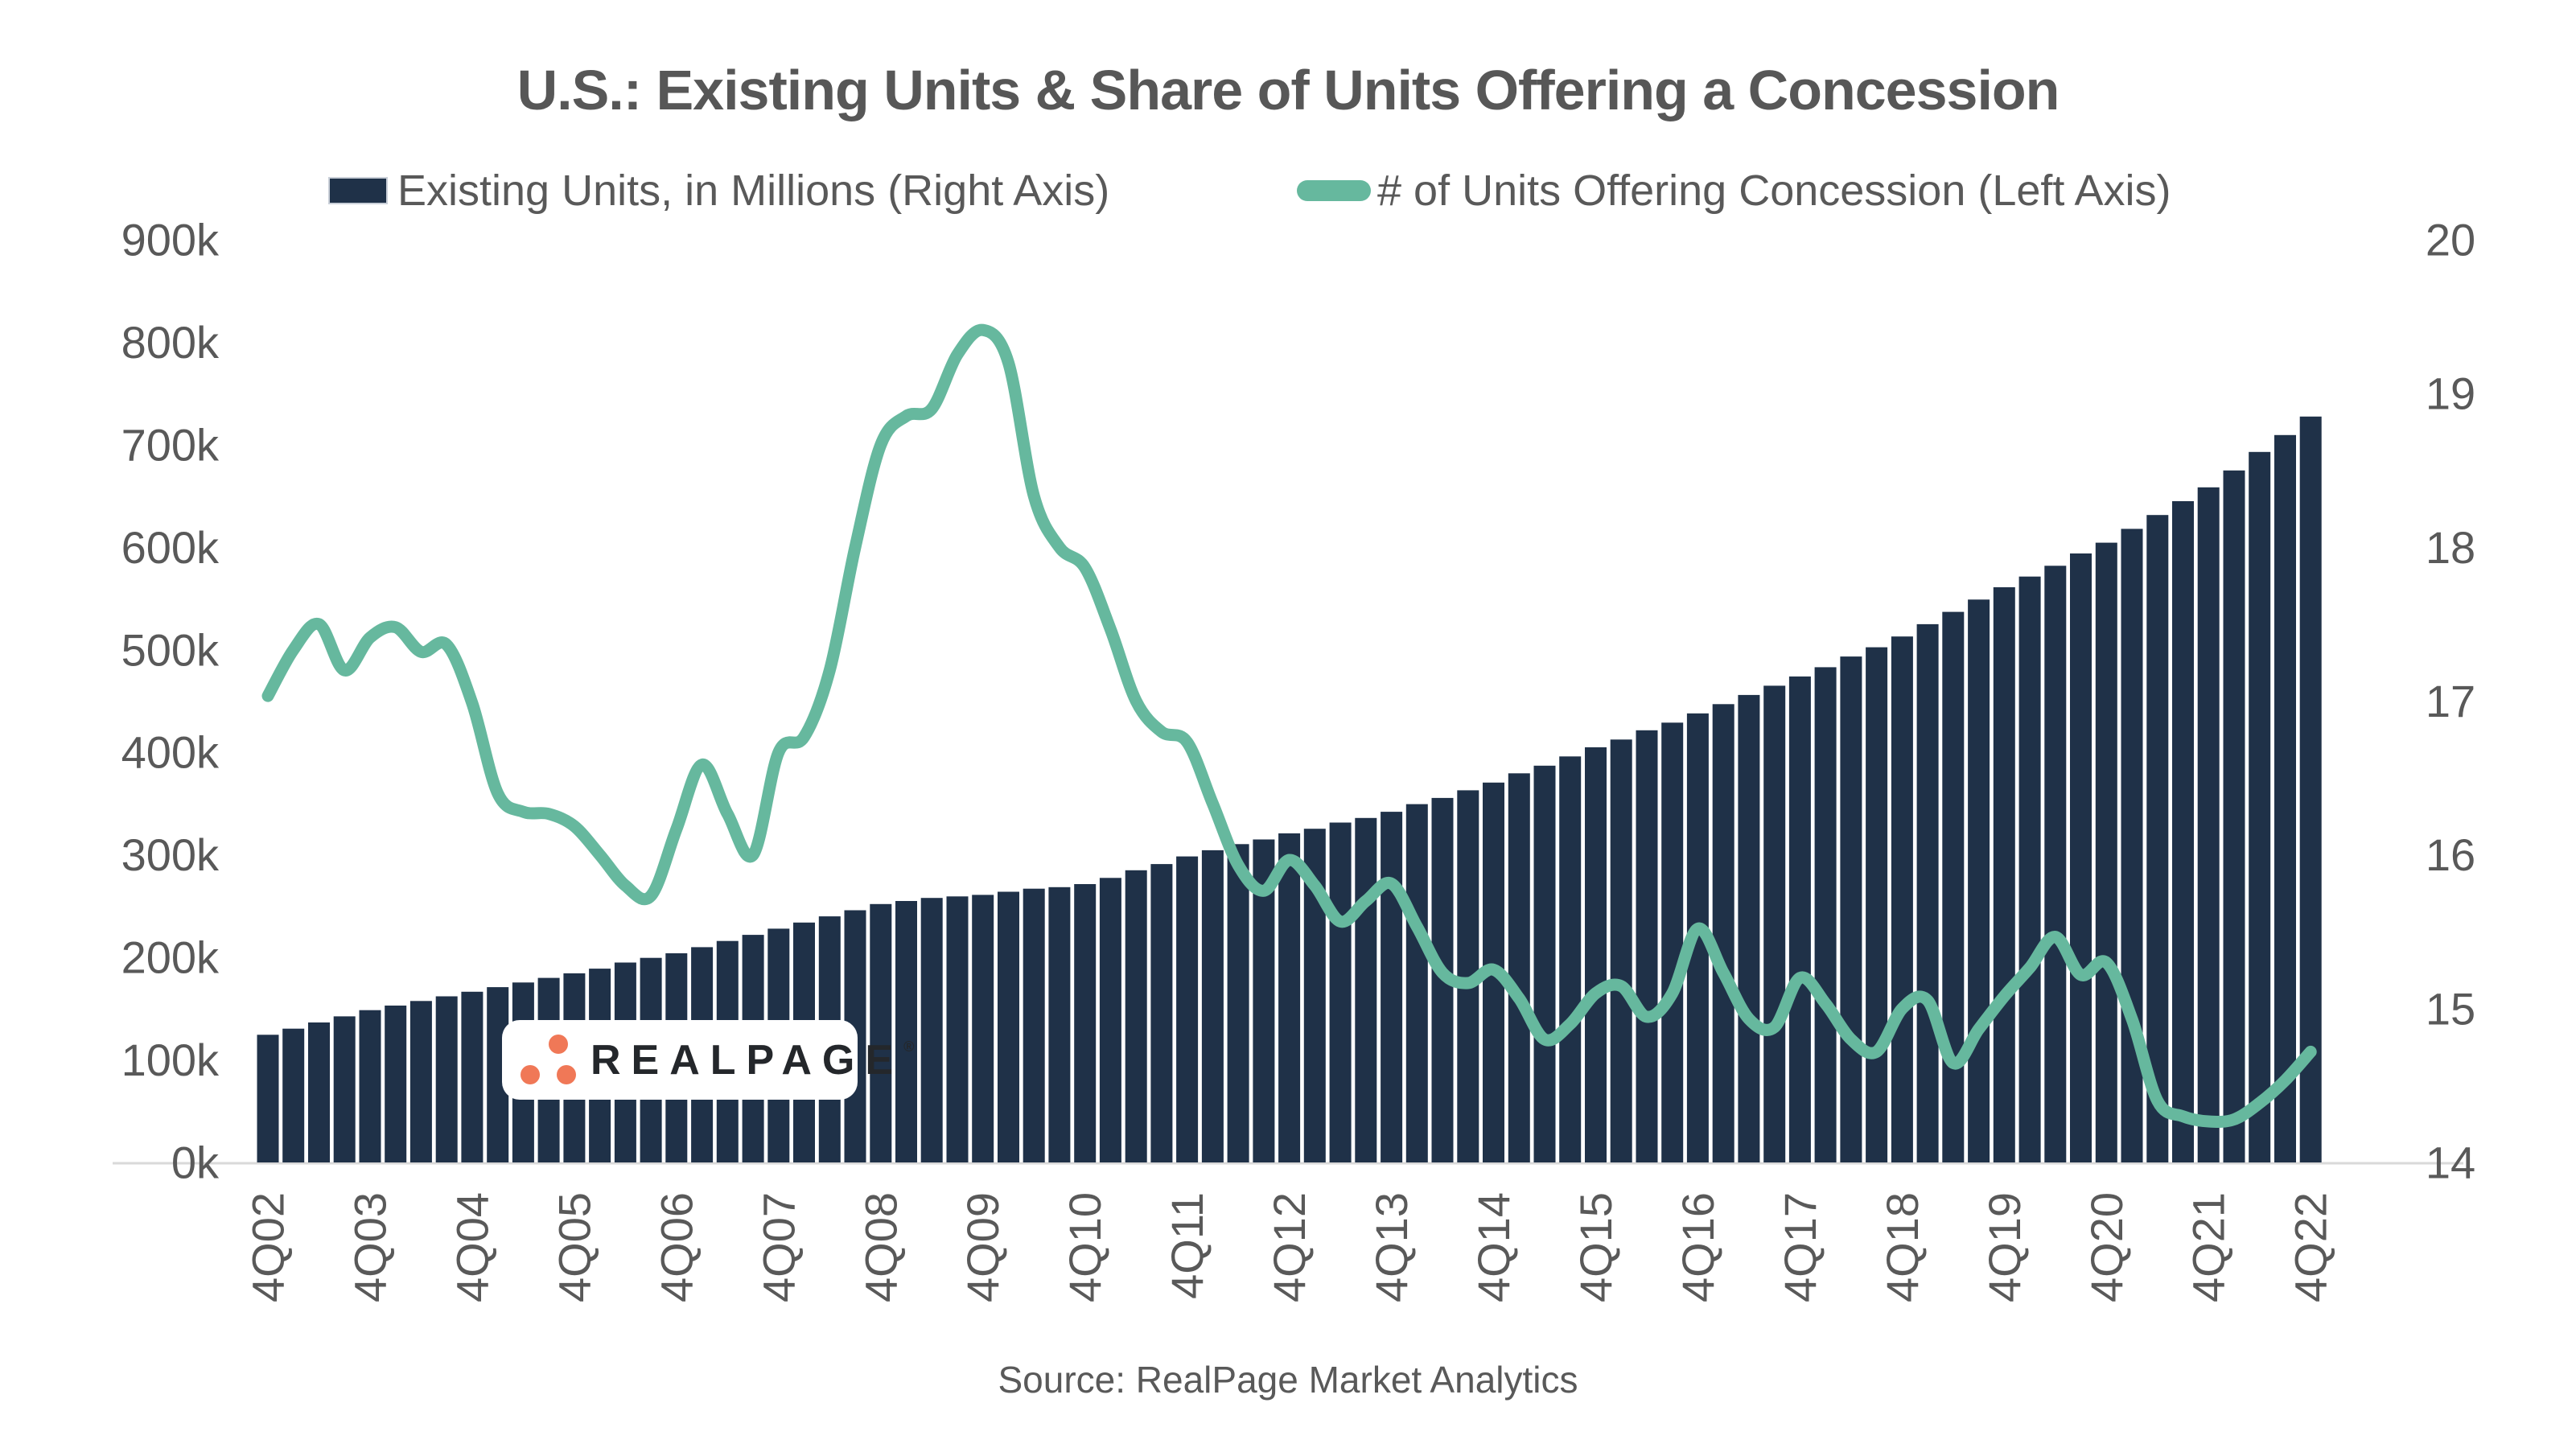 The image size is (2576, 1444). Describe the element at coordinates (268, 1247) in the screenshot. I see `x-tick-label: 4Q02` at that location.